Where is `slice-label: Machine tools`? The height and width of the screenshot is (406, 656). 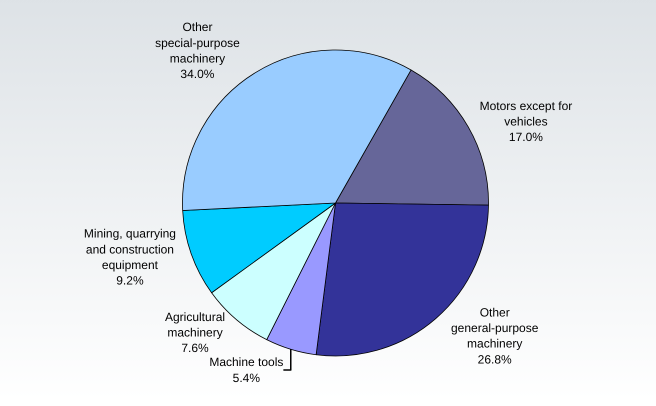 slice-label: Machine tools is located at coordinates (246, 362).